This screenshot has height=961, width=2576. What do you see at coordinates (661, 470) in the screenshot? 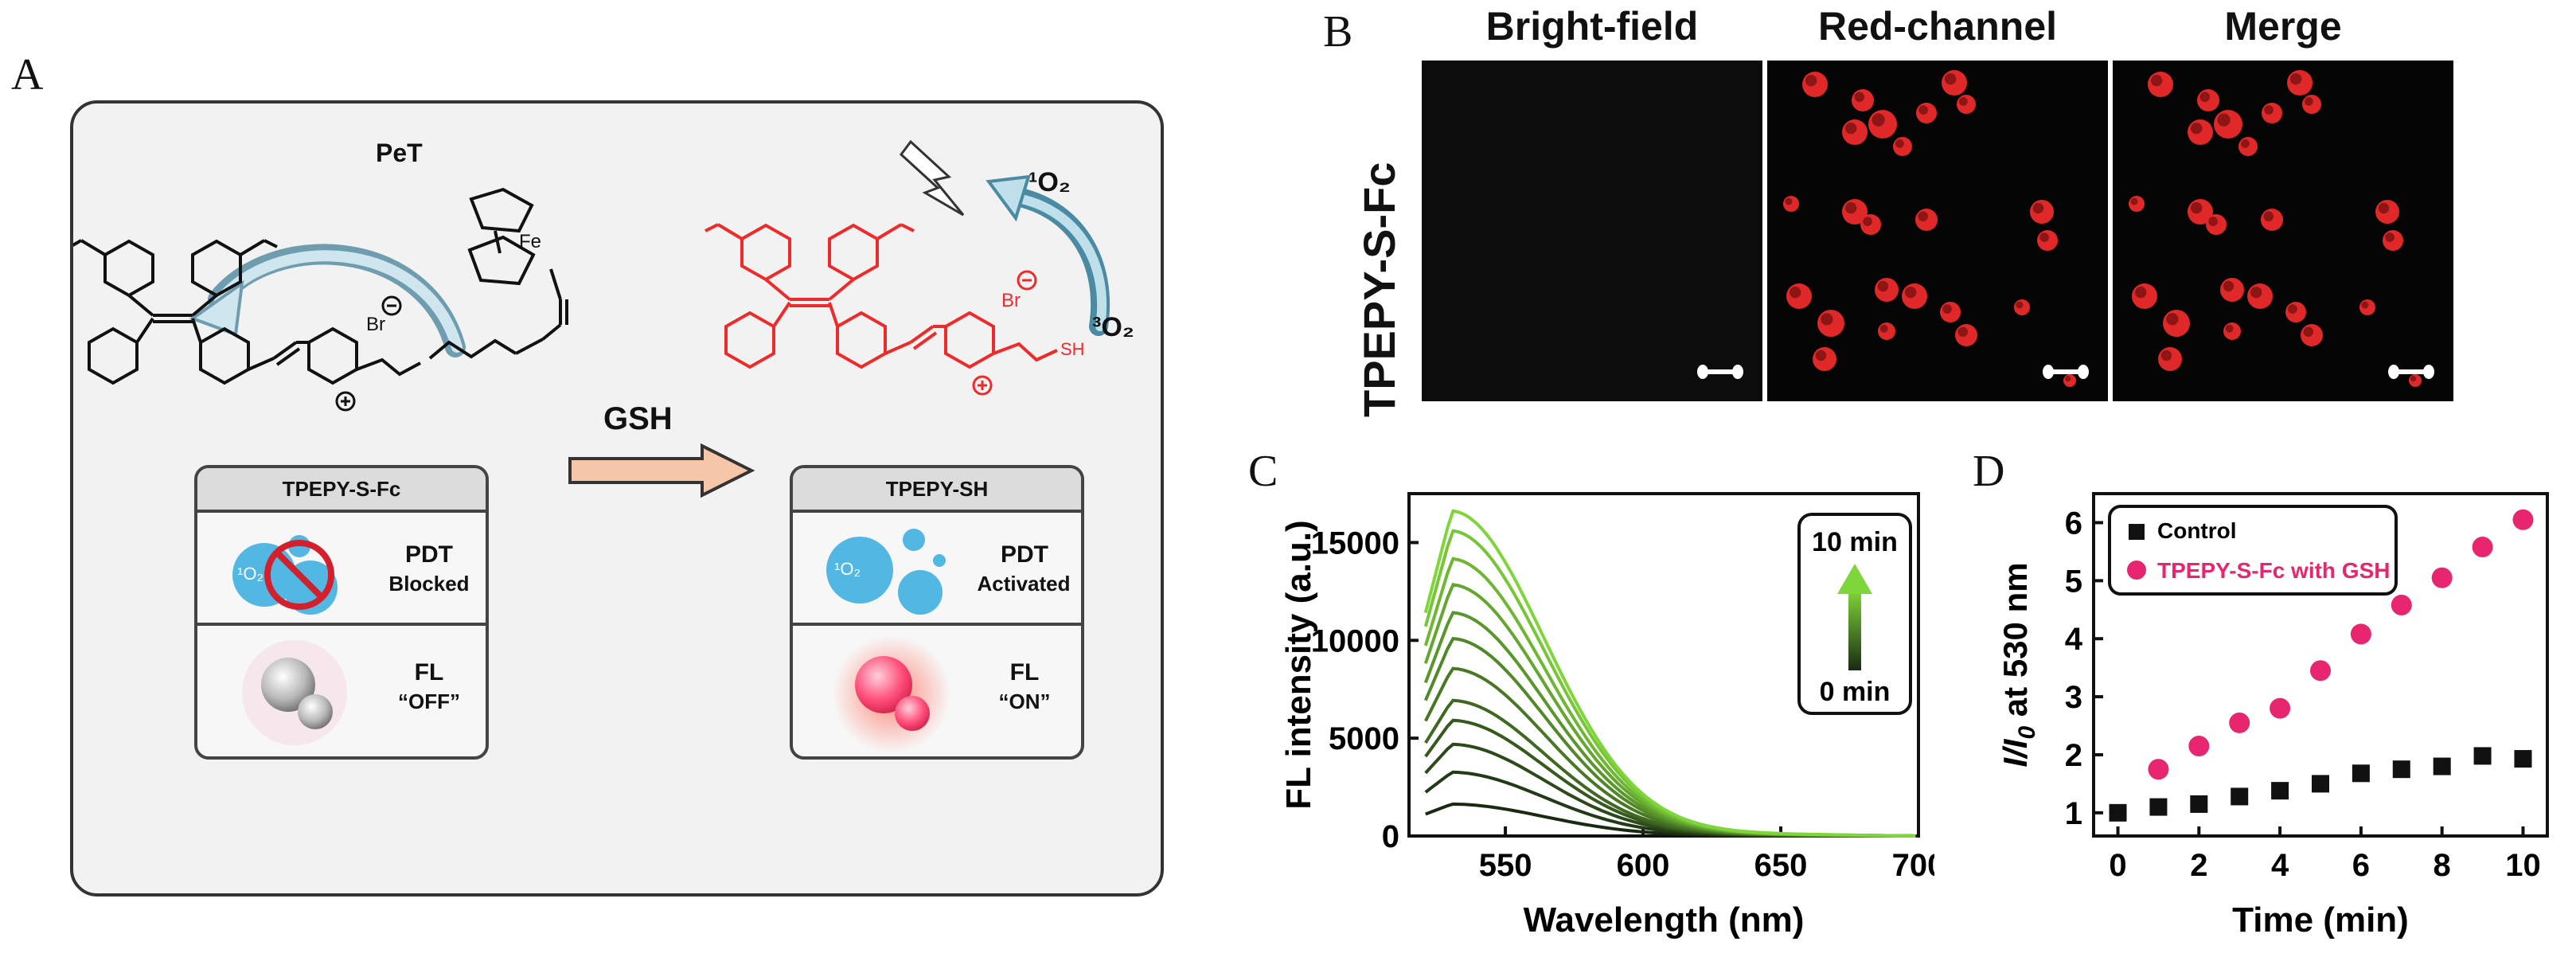
I see `reaction-arrow-icon` at bounding box center [661, 470].